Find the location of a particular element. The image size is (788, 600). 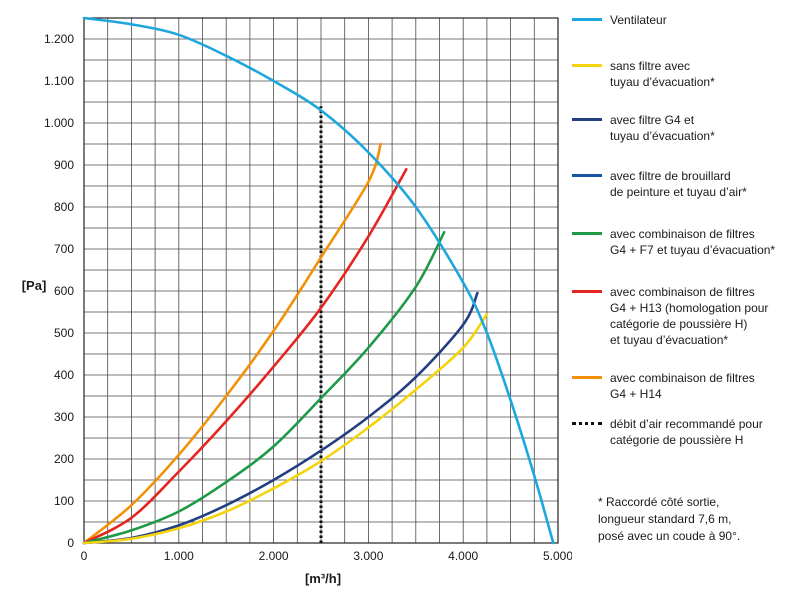

y-tick-label: 700 is located at coordinates (64, 249).